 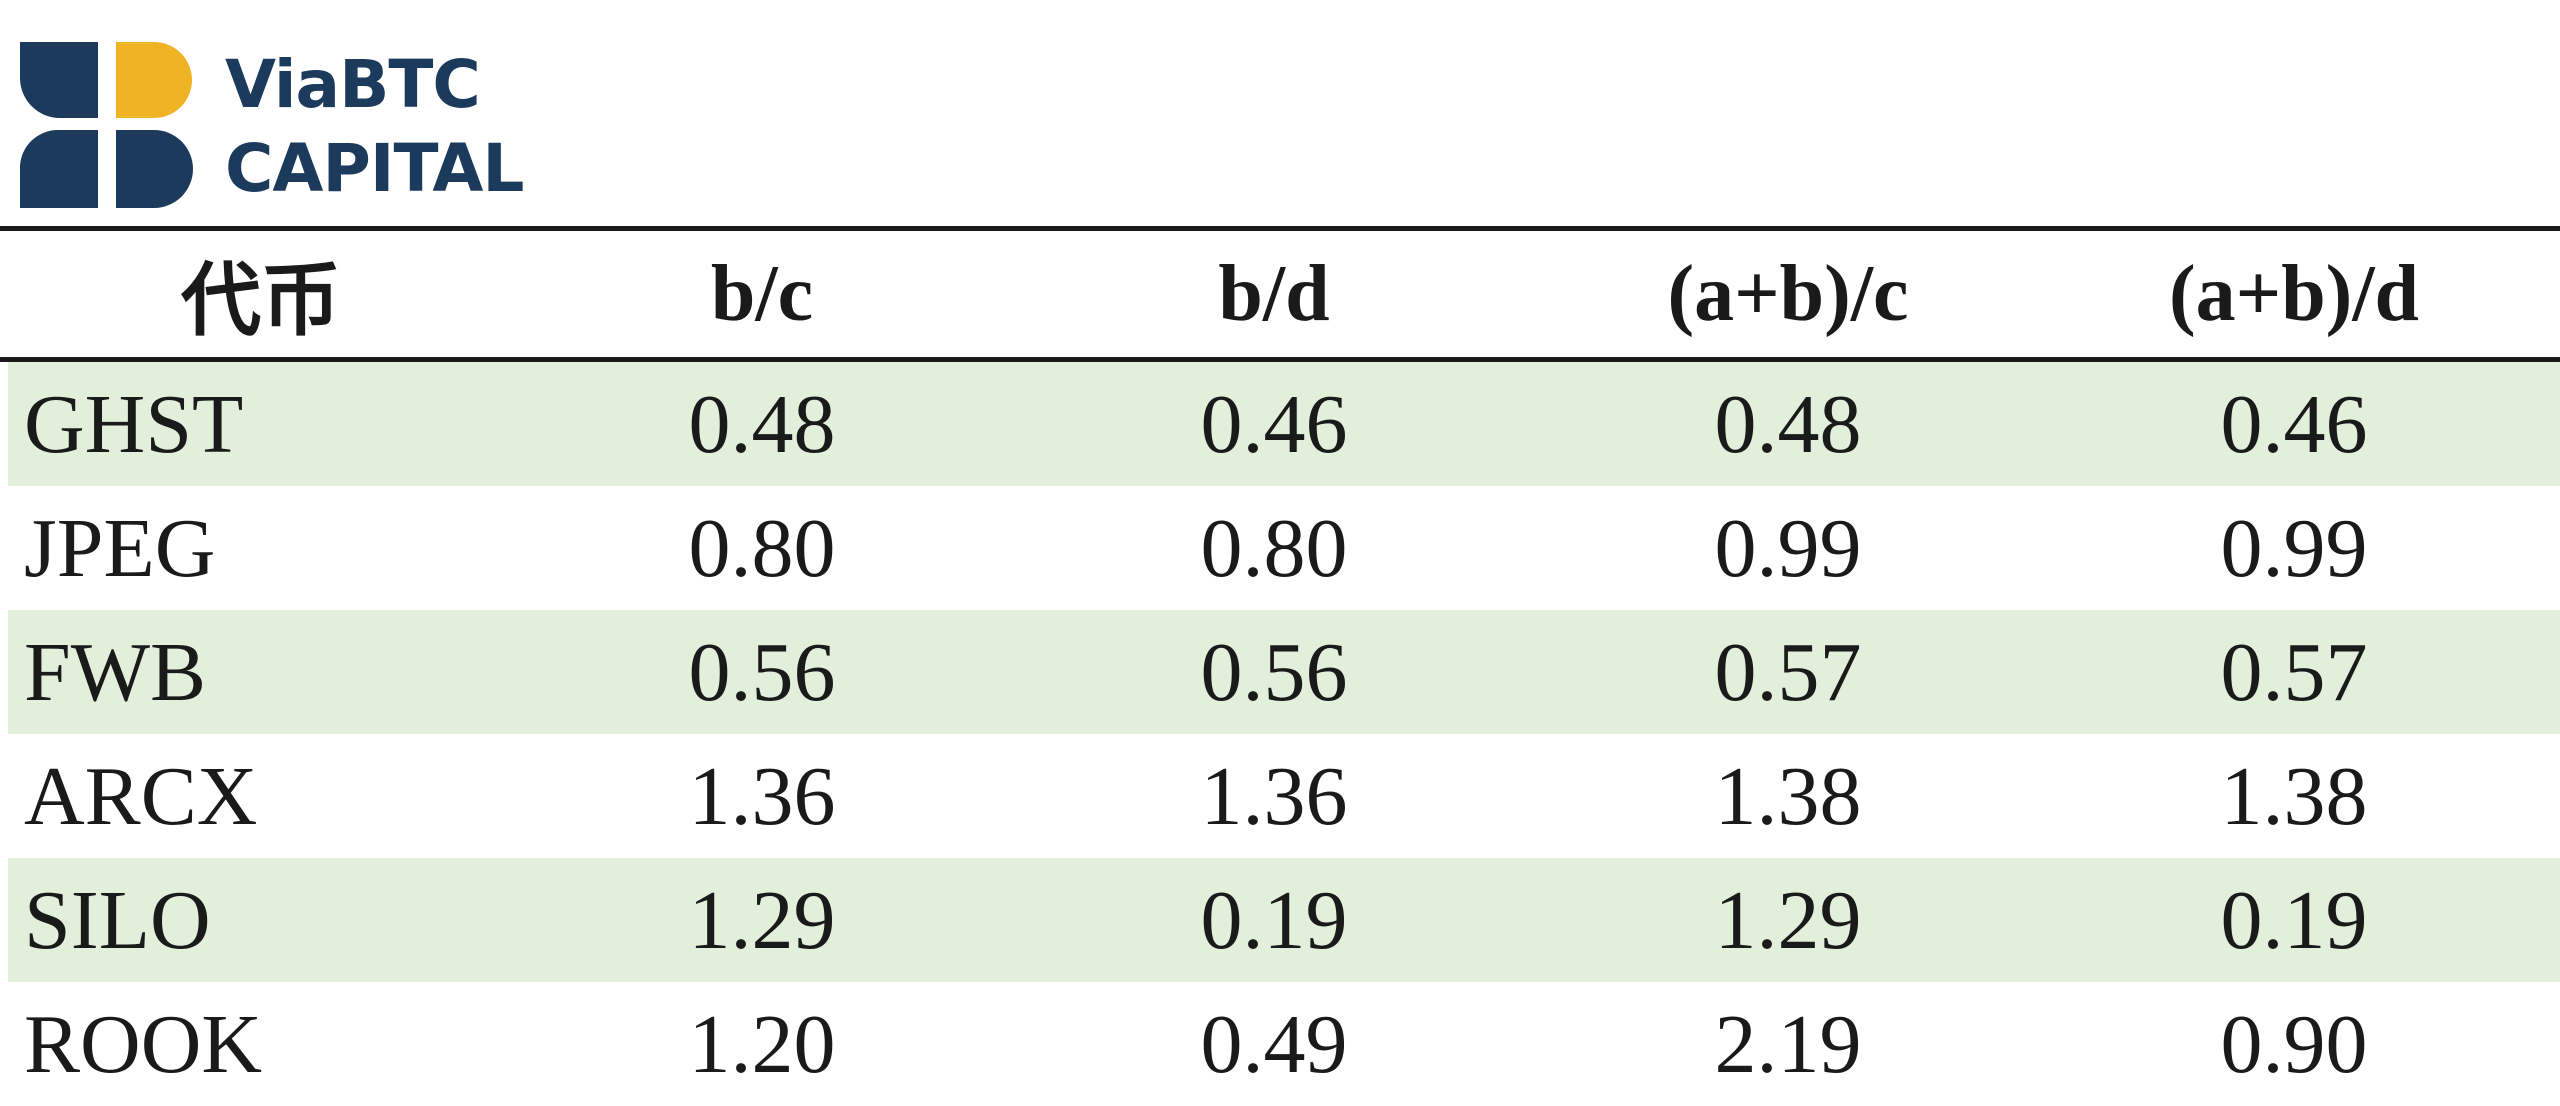 I want to click on table-cell: 0.90, so click(x=2294, y=1044).